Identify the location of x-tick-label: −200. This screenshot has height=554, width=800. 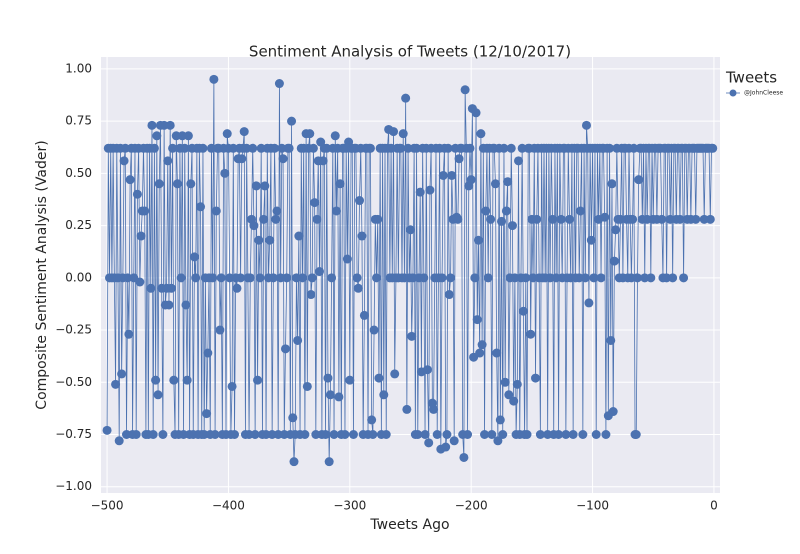
(471, 506).